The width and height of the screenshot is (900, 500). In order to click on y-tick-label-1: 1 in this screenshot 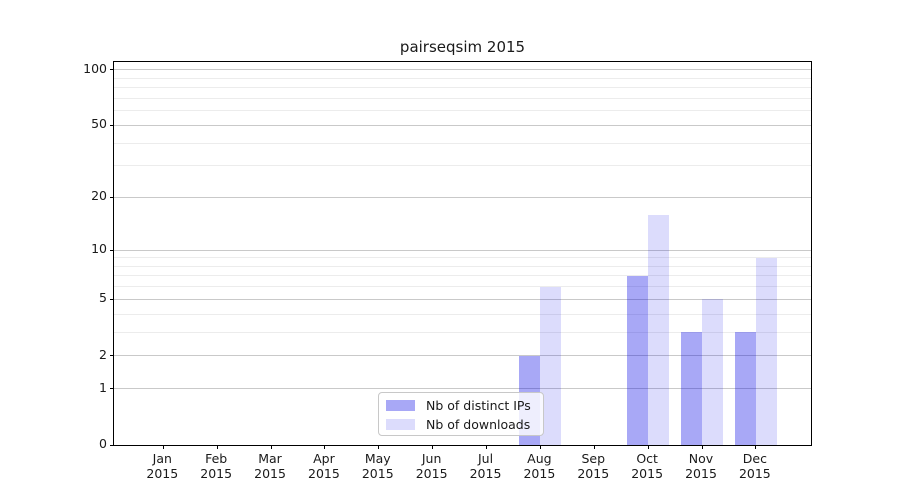, I will do `click(103, 387)`.